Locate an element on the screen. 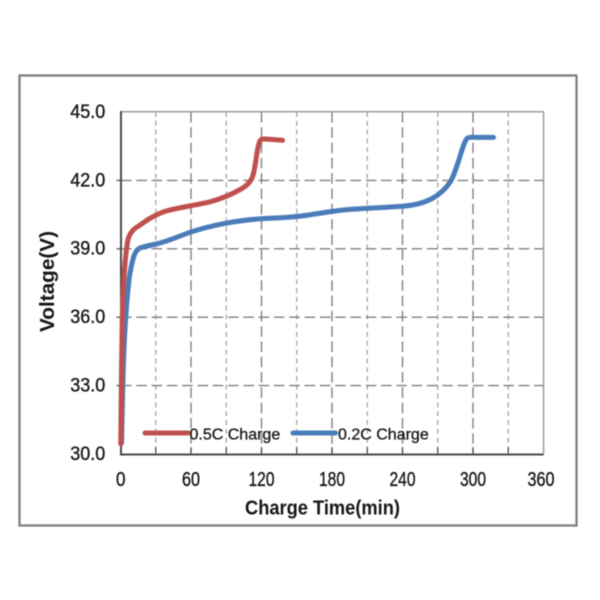 The width and height of the screenshot is (600, 600). svg-text: 0.2C Charge is located at coordinates (383, 434).